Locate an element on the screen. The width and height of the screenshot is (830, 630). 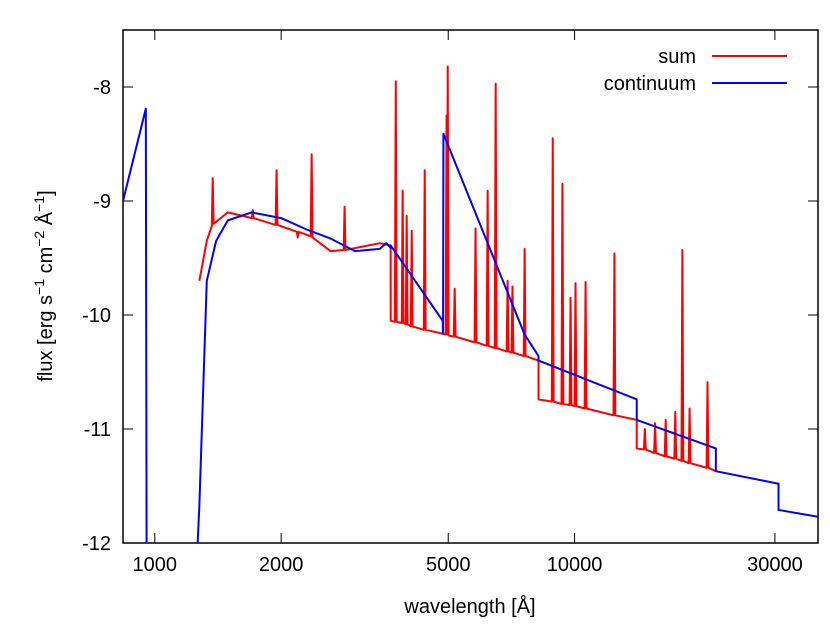
y-tick-label: -10 is located at coordinates (96, 316).